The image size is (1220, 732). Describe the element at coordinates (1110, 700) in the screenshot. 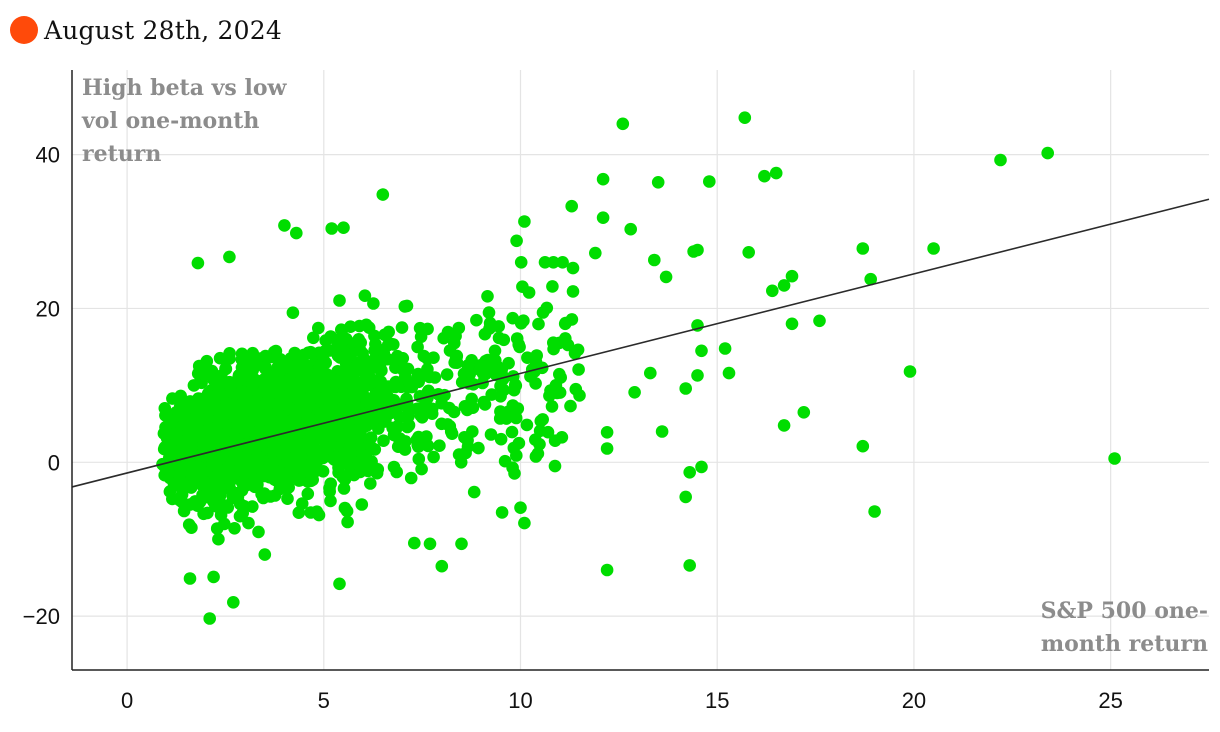

I see `x-tick-label: 25` at that location.